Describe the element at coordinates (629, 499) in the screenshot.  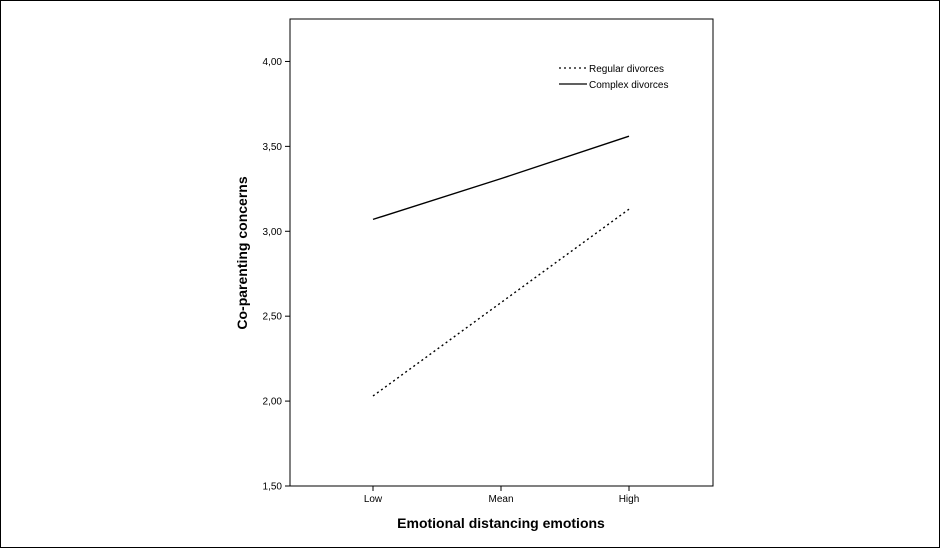
I see `x-tick-label: High` at that location.